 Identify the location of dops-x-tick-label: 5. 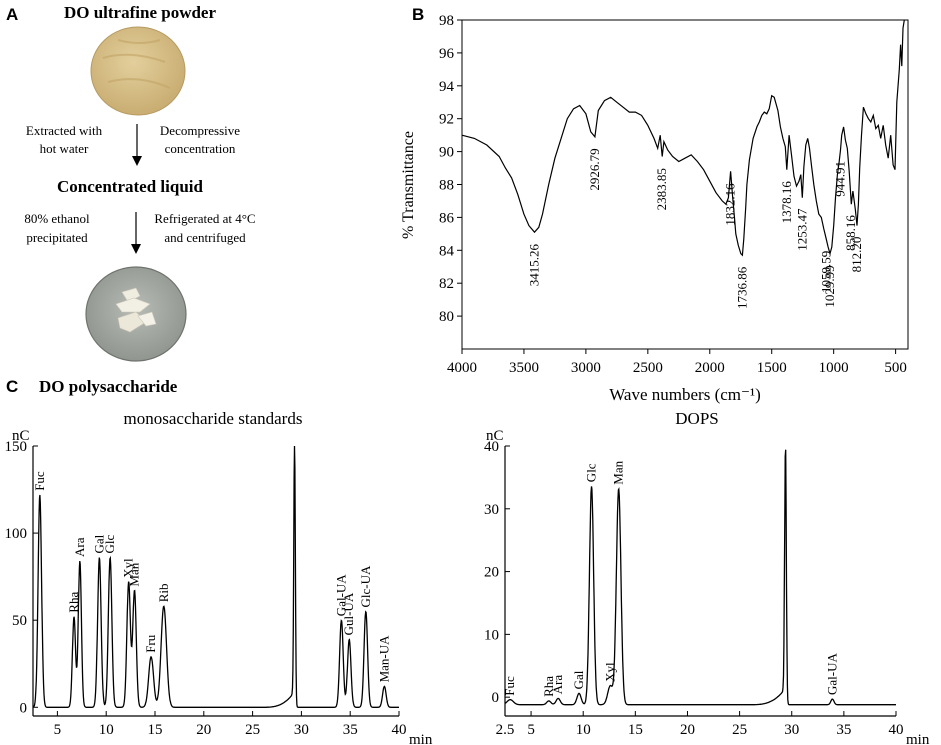
(531, 730).